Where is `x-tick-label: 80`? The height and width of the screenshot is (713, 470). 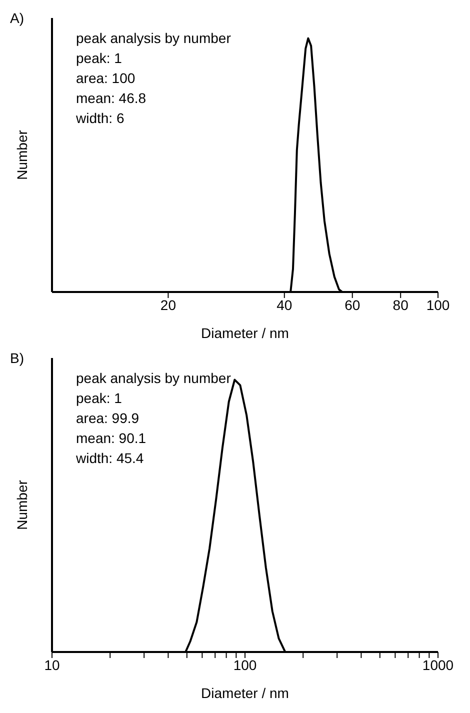 x-tick-label: 80 is located at coordinates (400, 304).